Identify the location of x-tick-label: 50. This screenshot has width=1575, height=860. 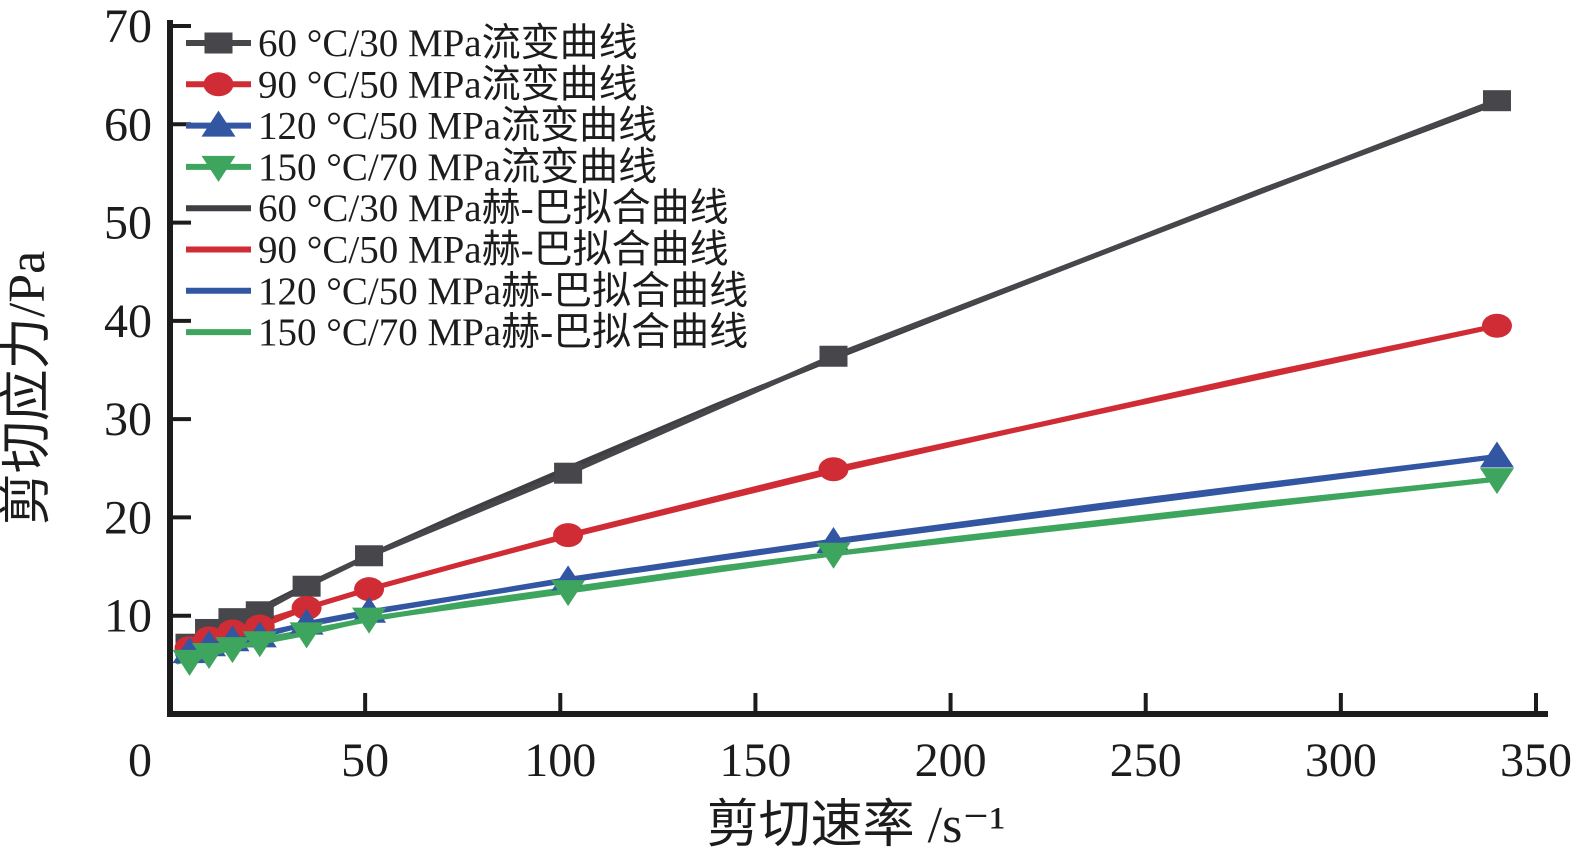
(365, 760).